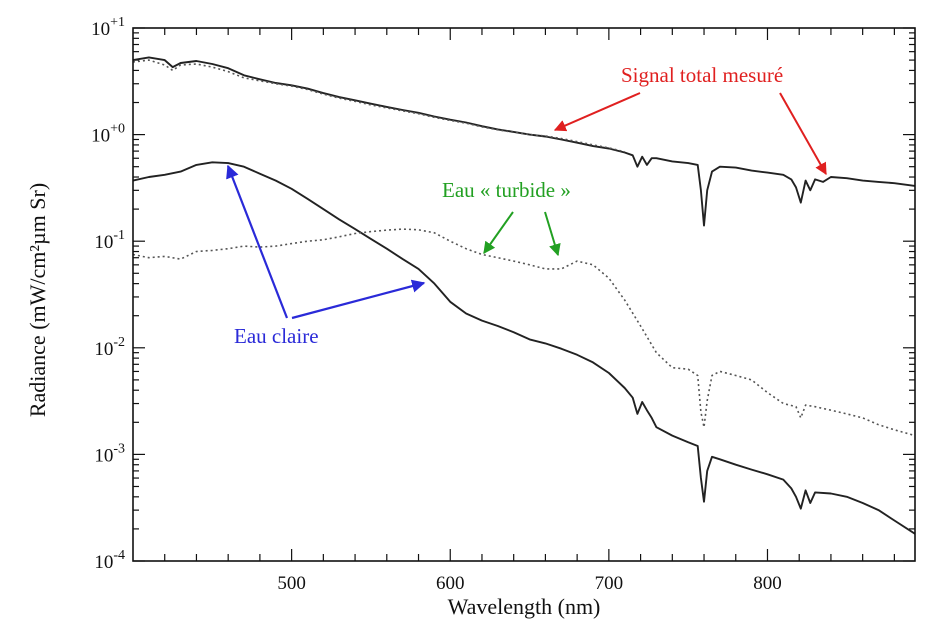 The image size is (930, 623). Describe the element at coordinates (108, 27) in the screenshot. I see `y-tick-label: 10+1` at that location.